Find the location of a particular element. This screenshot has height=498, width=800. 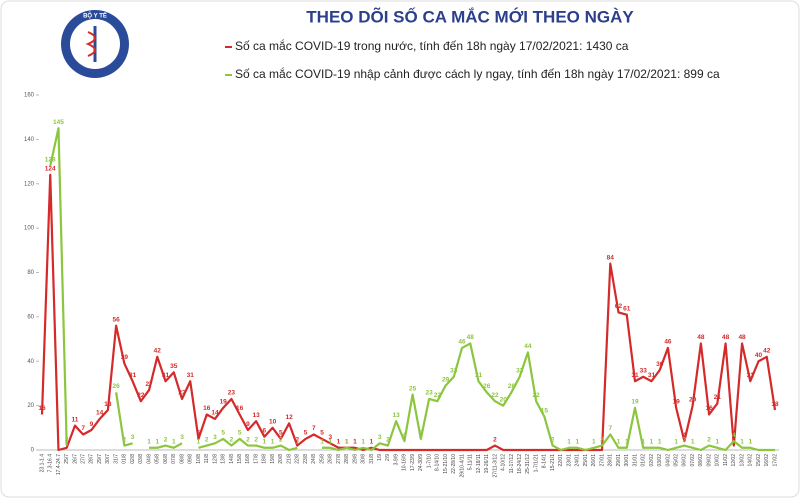

data-label: 19 is located at coordinates (635, 402).